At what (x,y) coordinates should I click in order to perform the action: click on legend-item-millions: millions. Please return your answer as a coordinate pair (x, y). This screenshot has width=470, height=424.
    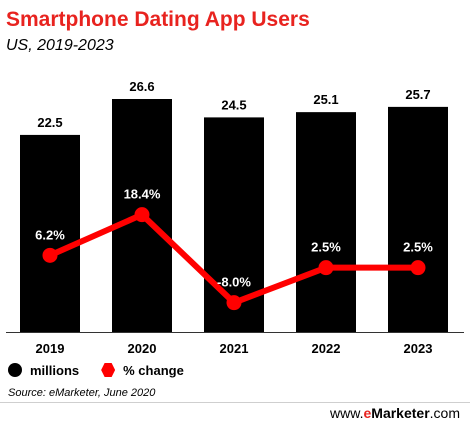
    Looking at the image, I should click on (43, 370).